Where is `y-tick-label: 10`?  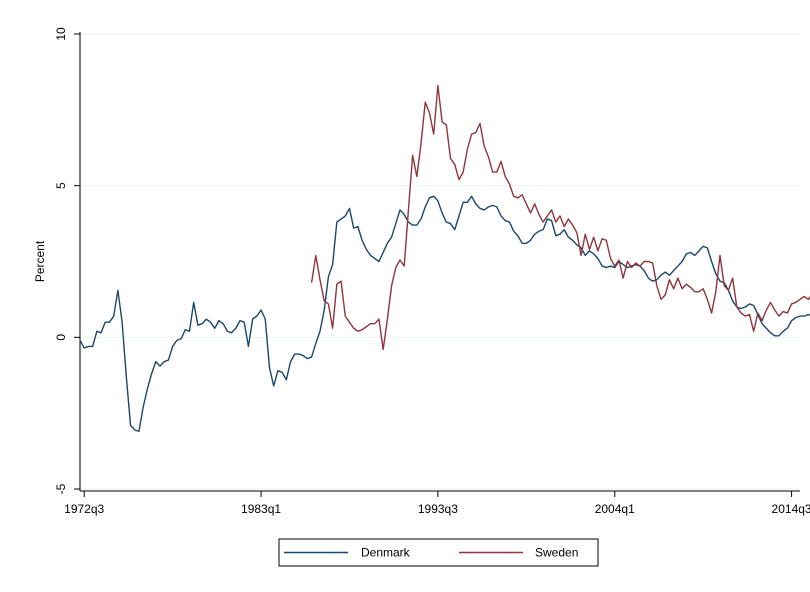
y-tick-label: 10 is located at coordinates (61, 34).